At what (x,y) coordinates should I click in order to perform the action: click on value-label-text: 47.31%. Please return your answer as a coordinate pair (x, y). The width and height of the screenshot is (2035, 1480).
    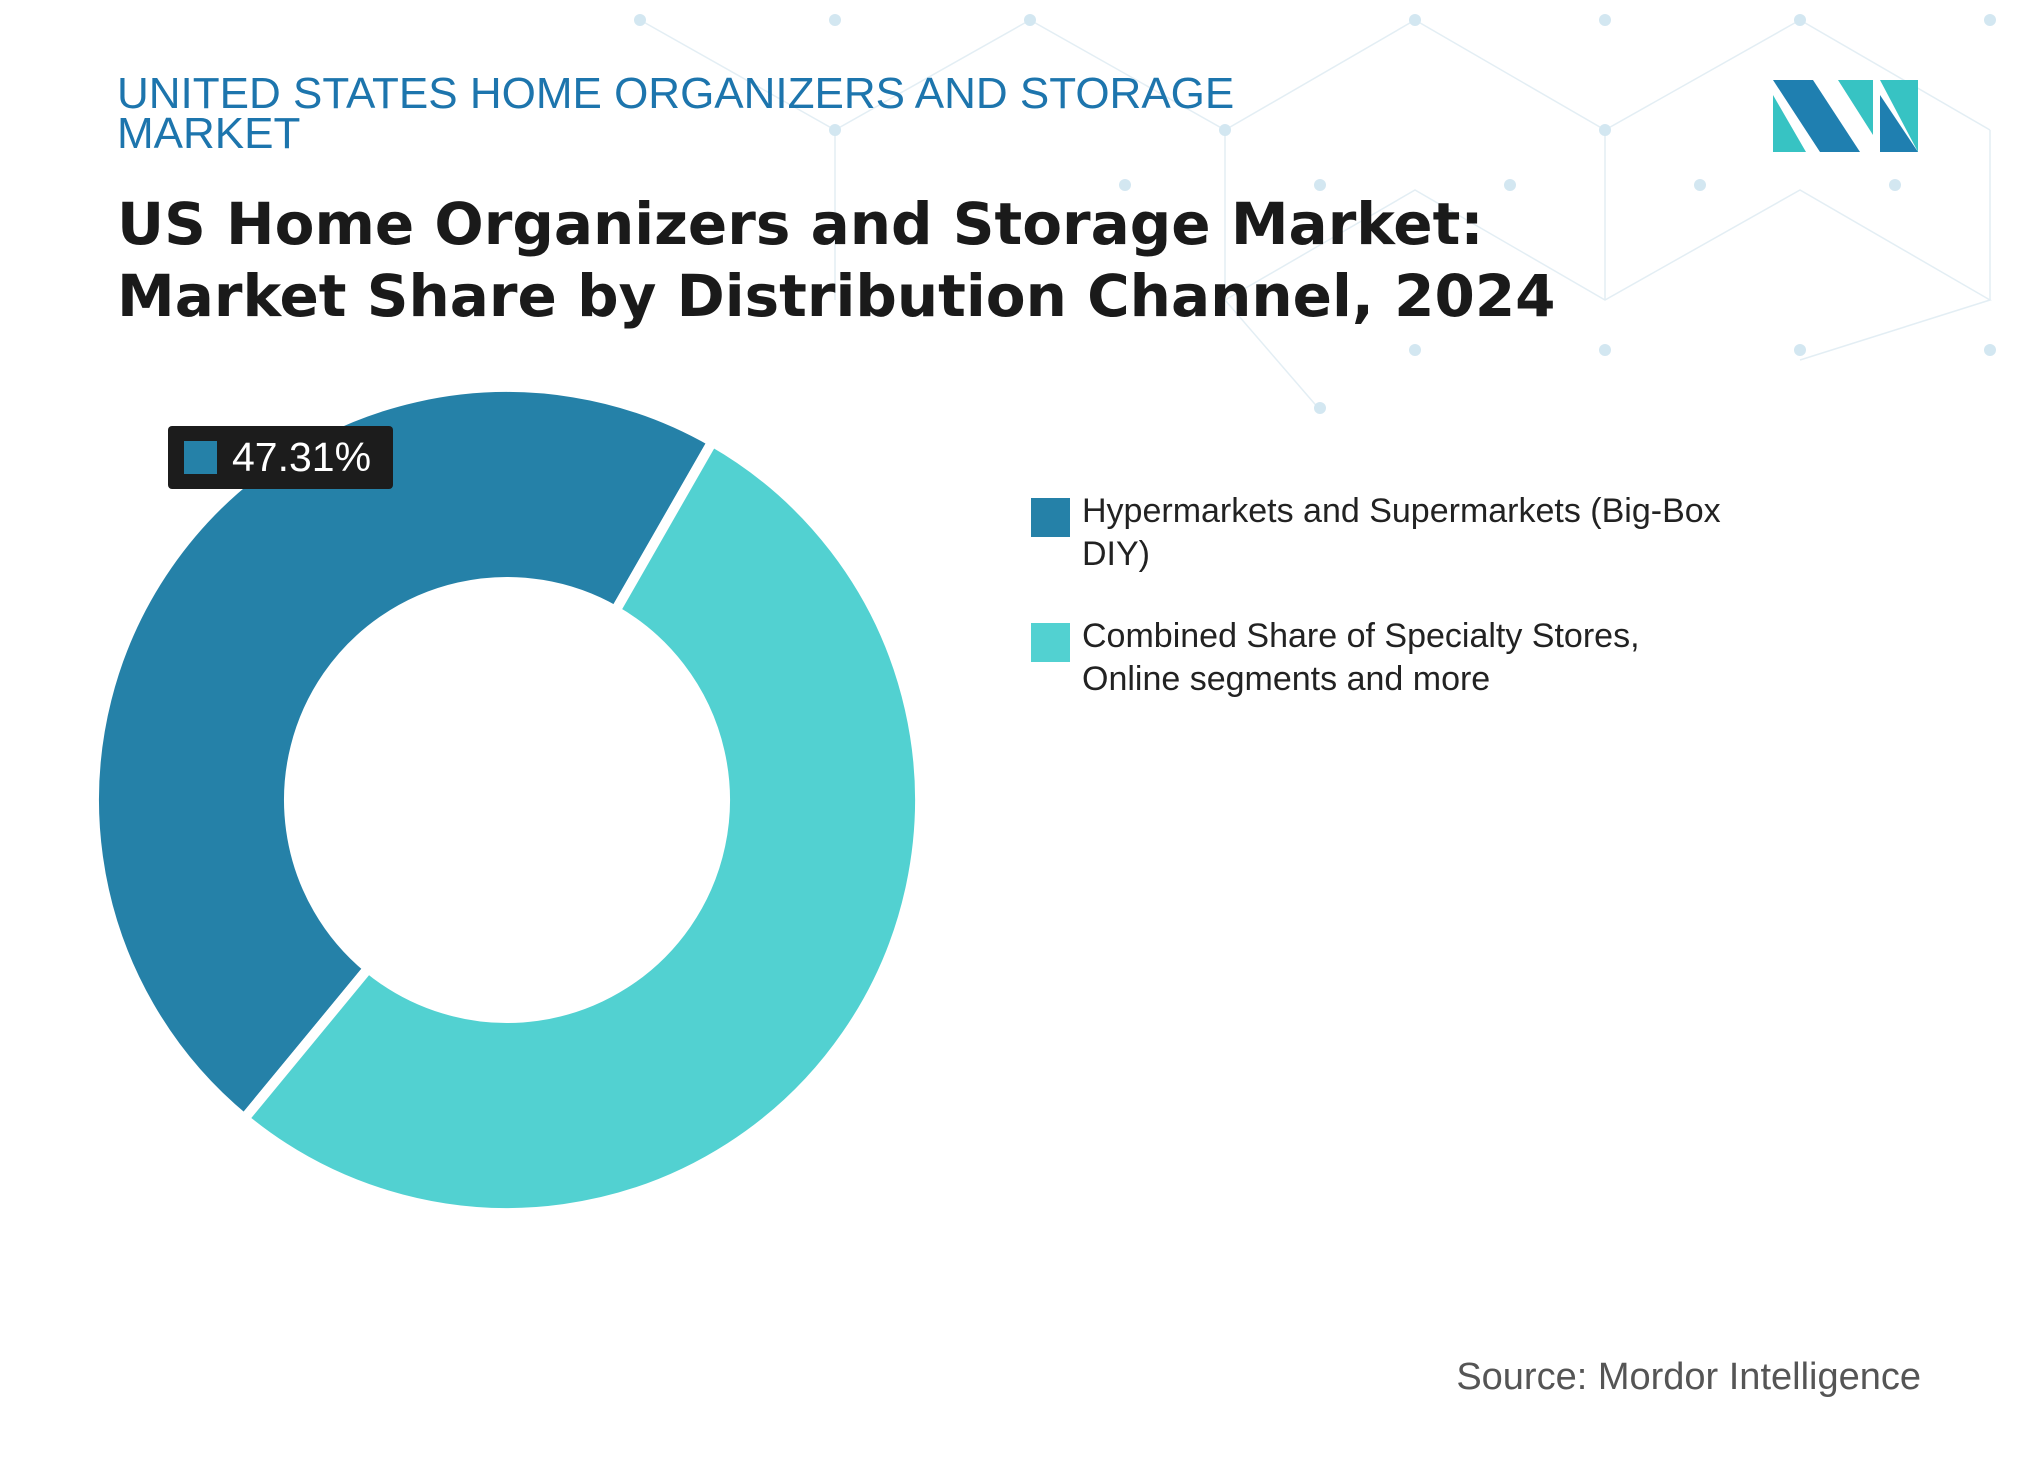
    Looking at the image, I should click on (302, 457).